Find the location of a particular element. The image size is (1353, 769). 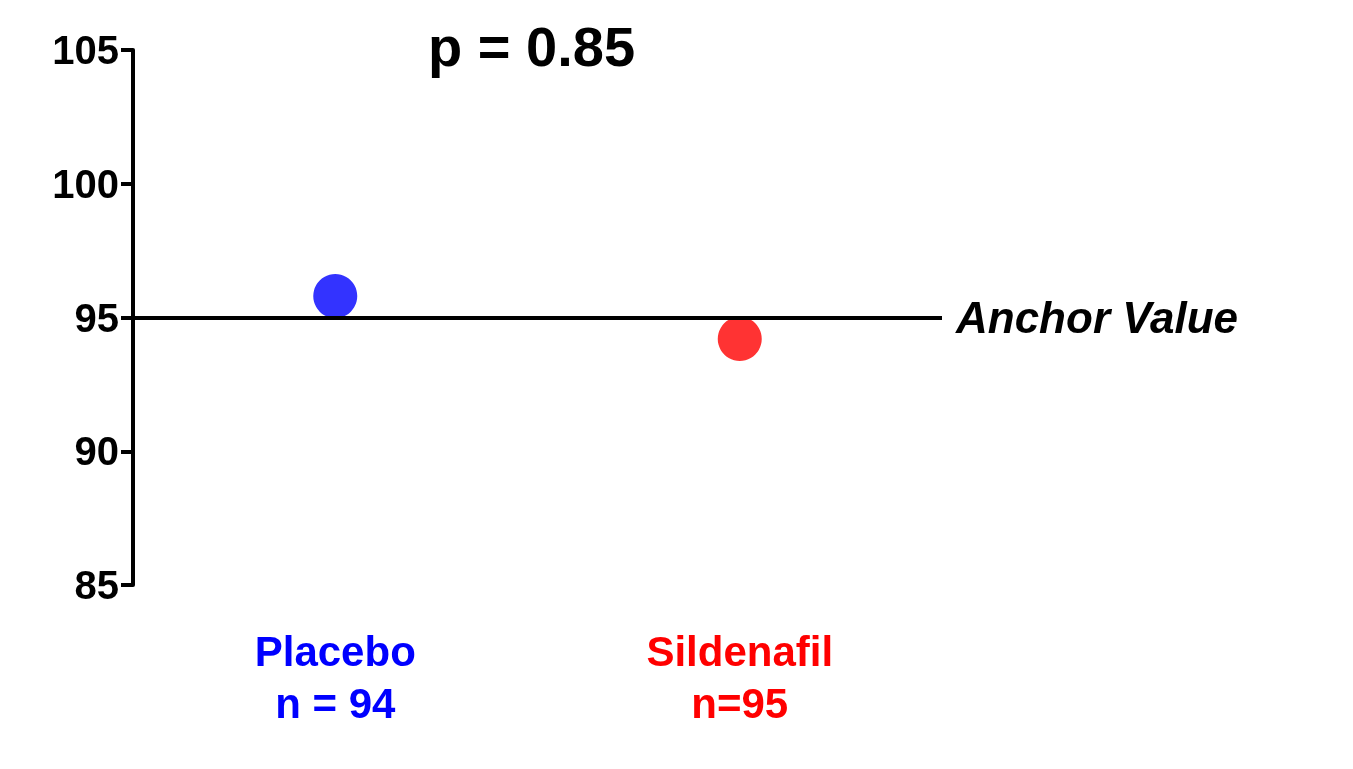

annotation: p = 0.85 is located at coordinates (532, 46).